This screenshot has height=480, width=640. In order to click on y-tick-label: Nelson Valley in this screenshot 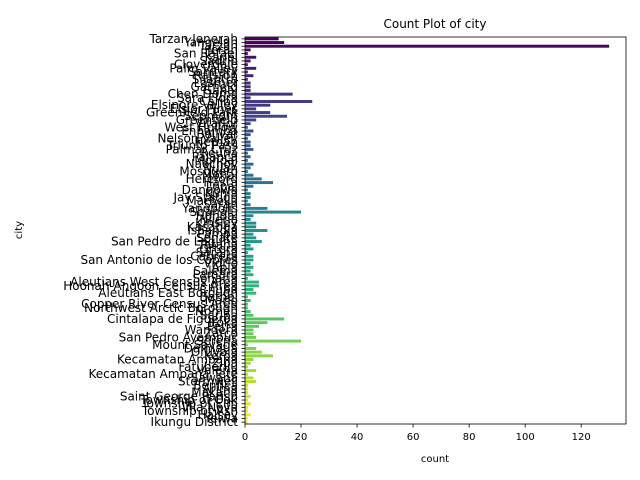, I will do `click(198, 138)`.